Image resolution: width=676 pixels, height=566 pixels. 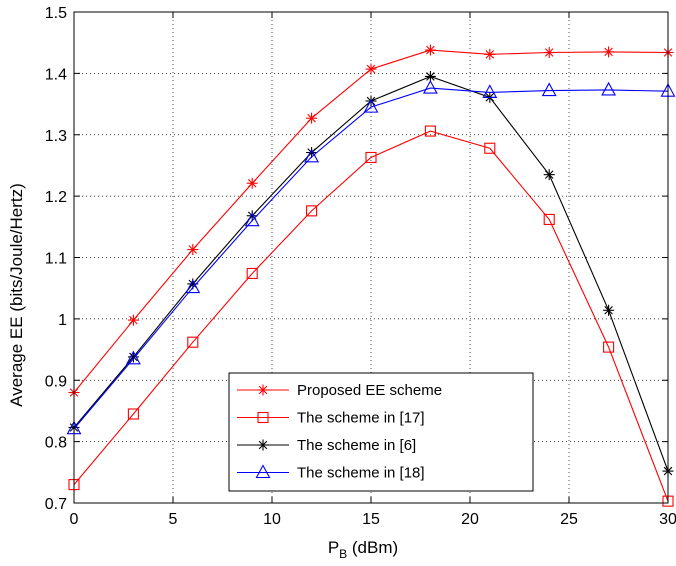 I want to click on x-tick-label: 10, so click(x=272, y=519).